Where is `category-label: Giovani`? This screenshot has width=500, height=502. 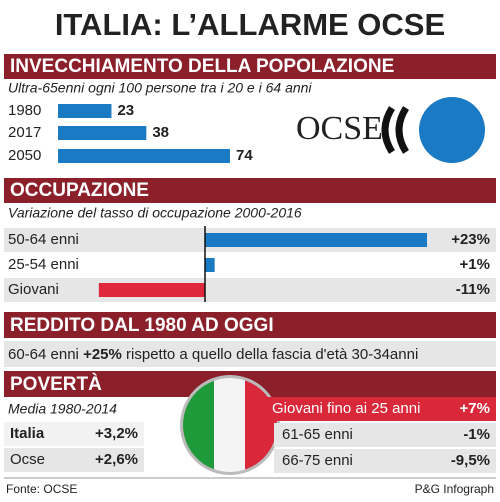
category-label: Giovani is located at coordinates (33, 289).